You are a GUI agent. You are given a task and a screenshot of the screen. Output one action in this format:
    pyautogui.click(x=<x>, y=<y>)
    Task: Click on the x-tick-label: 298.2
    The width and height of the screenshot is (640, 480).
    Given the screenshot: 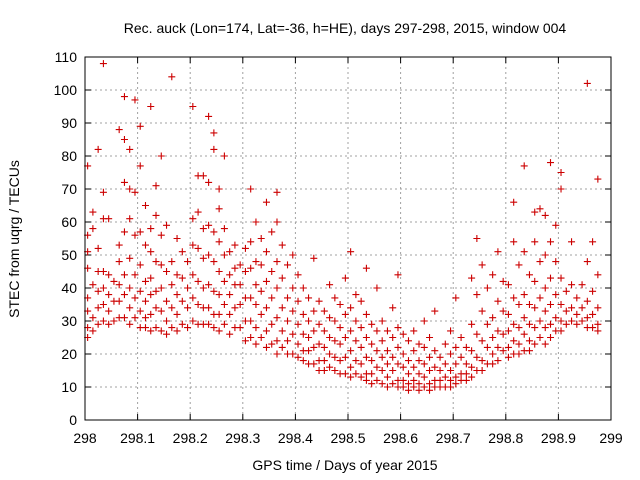 What is the action you would take?
    pyautogui.click(x=190, y=438)
    